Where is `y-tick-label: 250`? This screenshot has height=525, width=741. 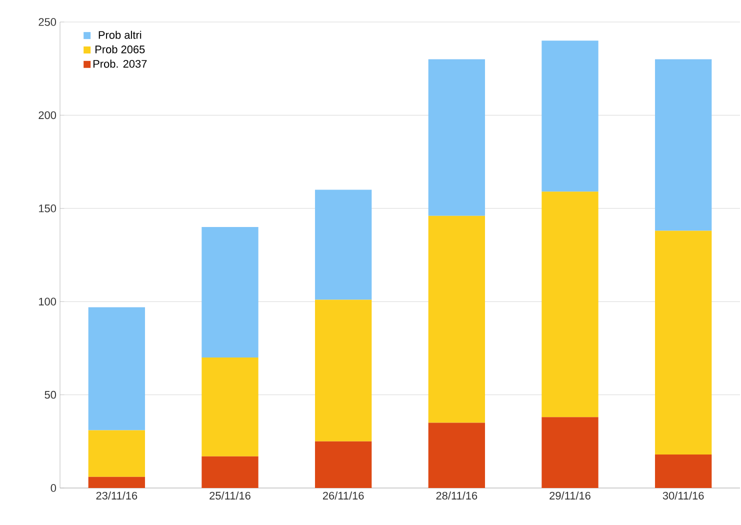 y-tick-label: 250 is located at coordinates (47, 22).